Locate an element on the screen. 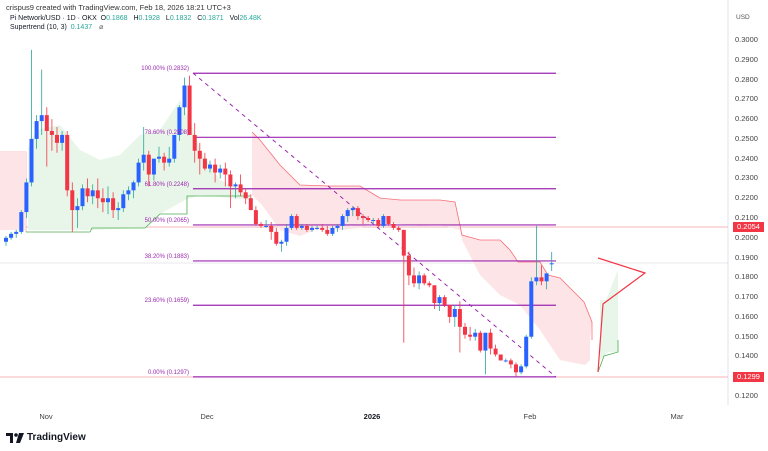 The width and height of the screenshot is (768, 451). fib-level-label: 38.20% (0.1883) is located at coordinates (166, 256).